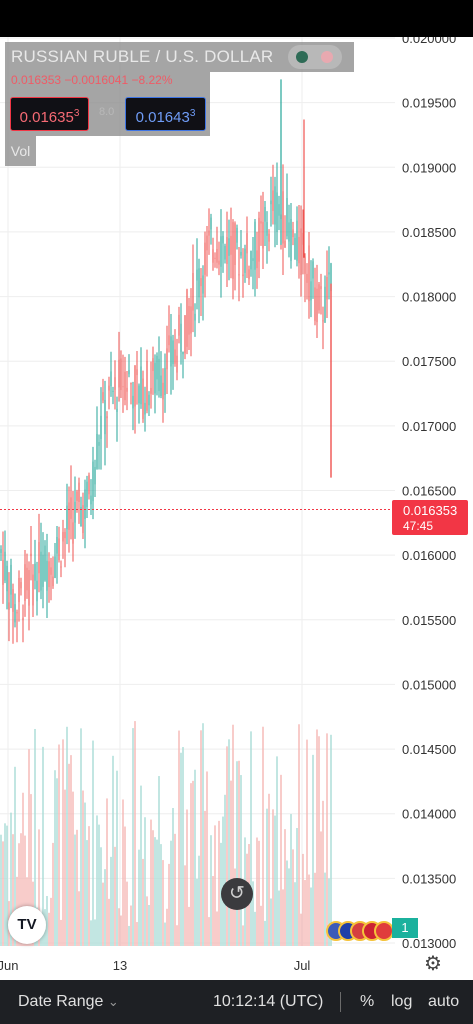  What do you see at coordinates (367, 1001) in the screenshot?
I see `percent-toggle: %` at bounding box center [367, 1001].